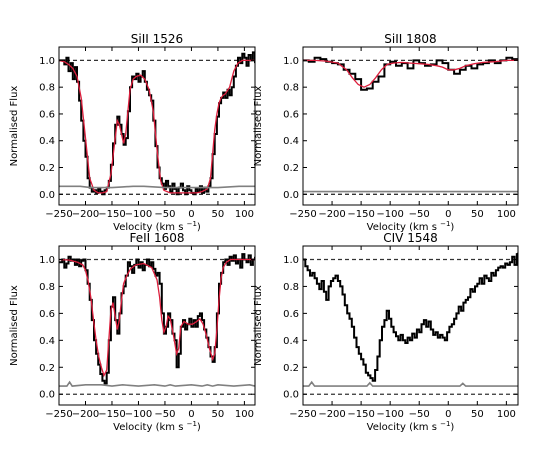 Image resolution: width=540 pixels, height=450 pixels. Describe the element at coordinates (157, 39) in the screenshot. I see `panel-title: SiII 1526` at that location.